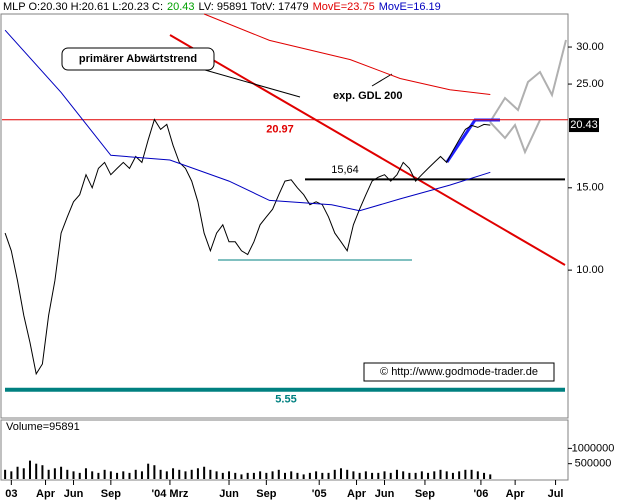 The width and height of the screenshot is (618, 504). Describe the element at coordinates (254, 7) in the screenshot. I see `header-part: LV: 95891 TotV: 17479` at that location.